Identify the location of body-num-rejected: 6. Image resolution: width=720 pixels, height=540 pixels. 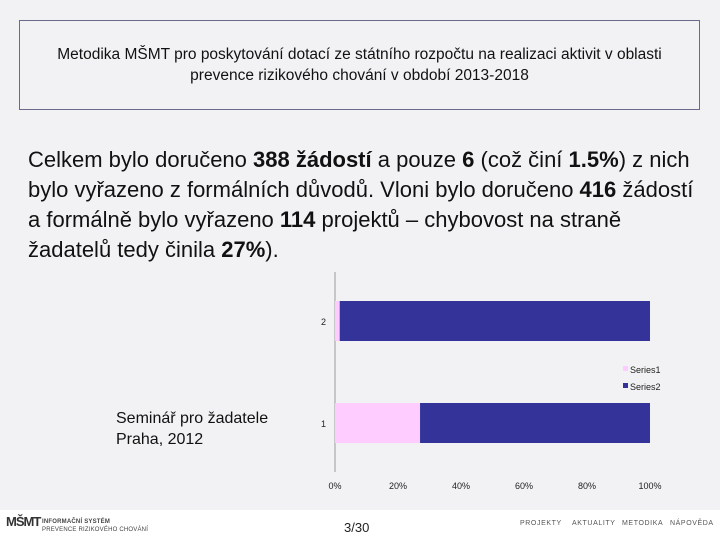
(468, 159).